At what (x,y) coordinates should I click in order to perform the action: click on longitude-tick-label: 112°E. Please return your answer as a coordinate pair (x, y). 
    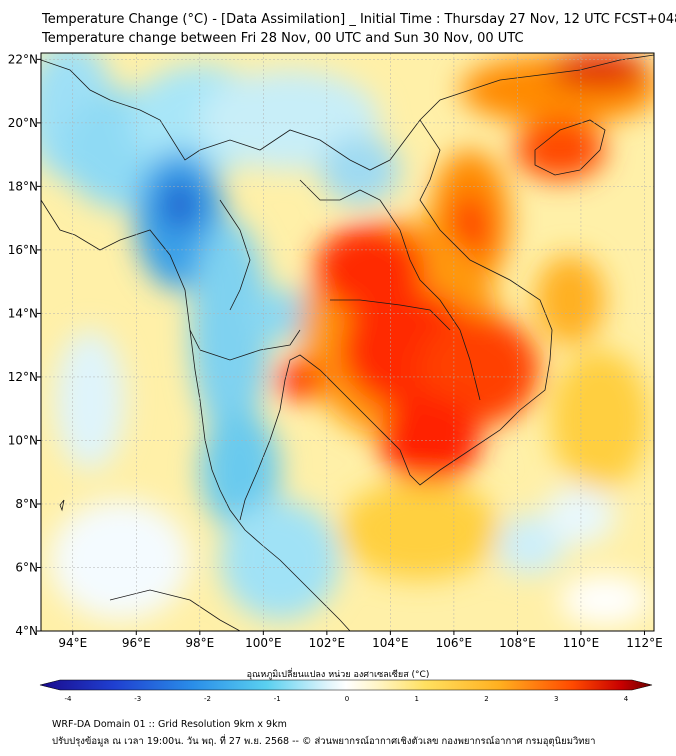
    Looking at the image, I should click on (644, 643).